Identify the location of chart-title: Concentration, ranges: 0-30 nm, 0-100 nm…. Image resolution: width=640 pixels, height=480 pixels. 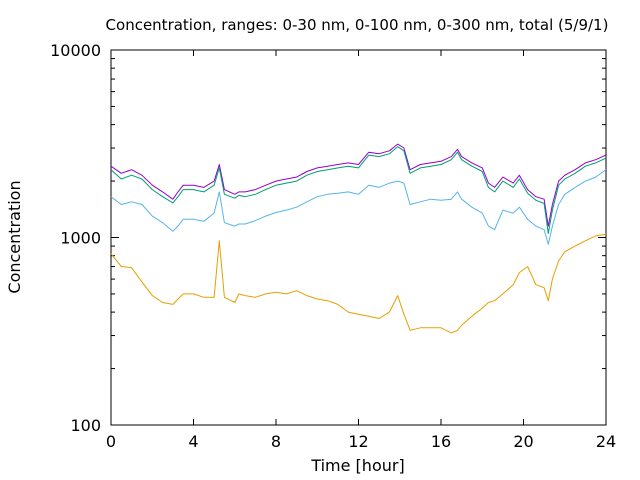
(357, 25).